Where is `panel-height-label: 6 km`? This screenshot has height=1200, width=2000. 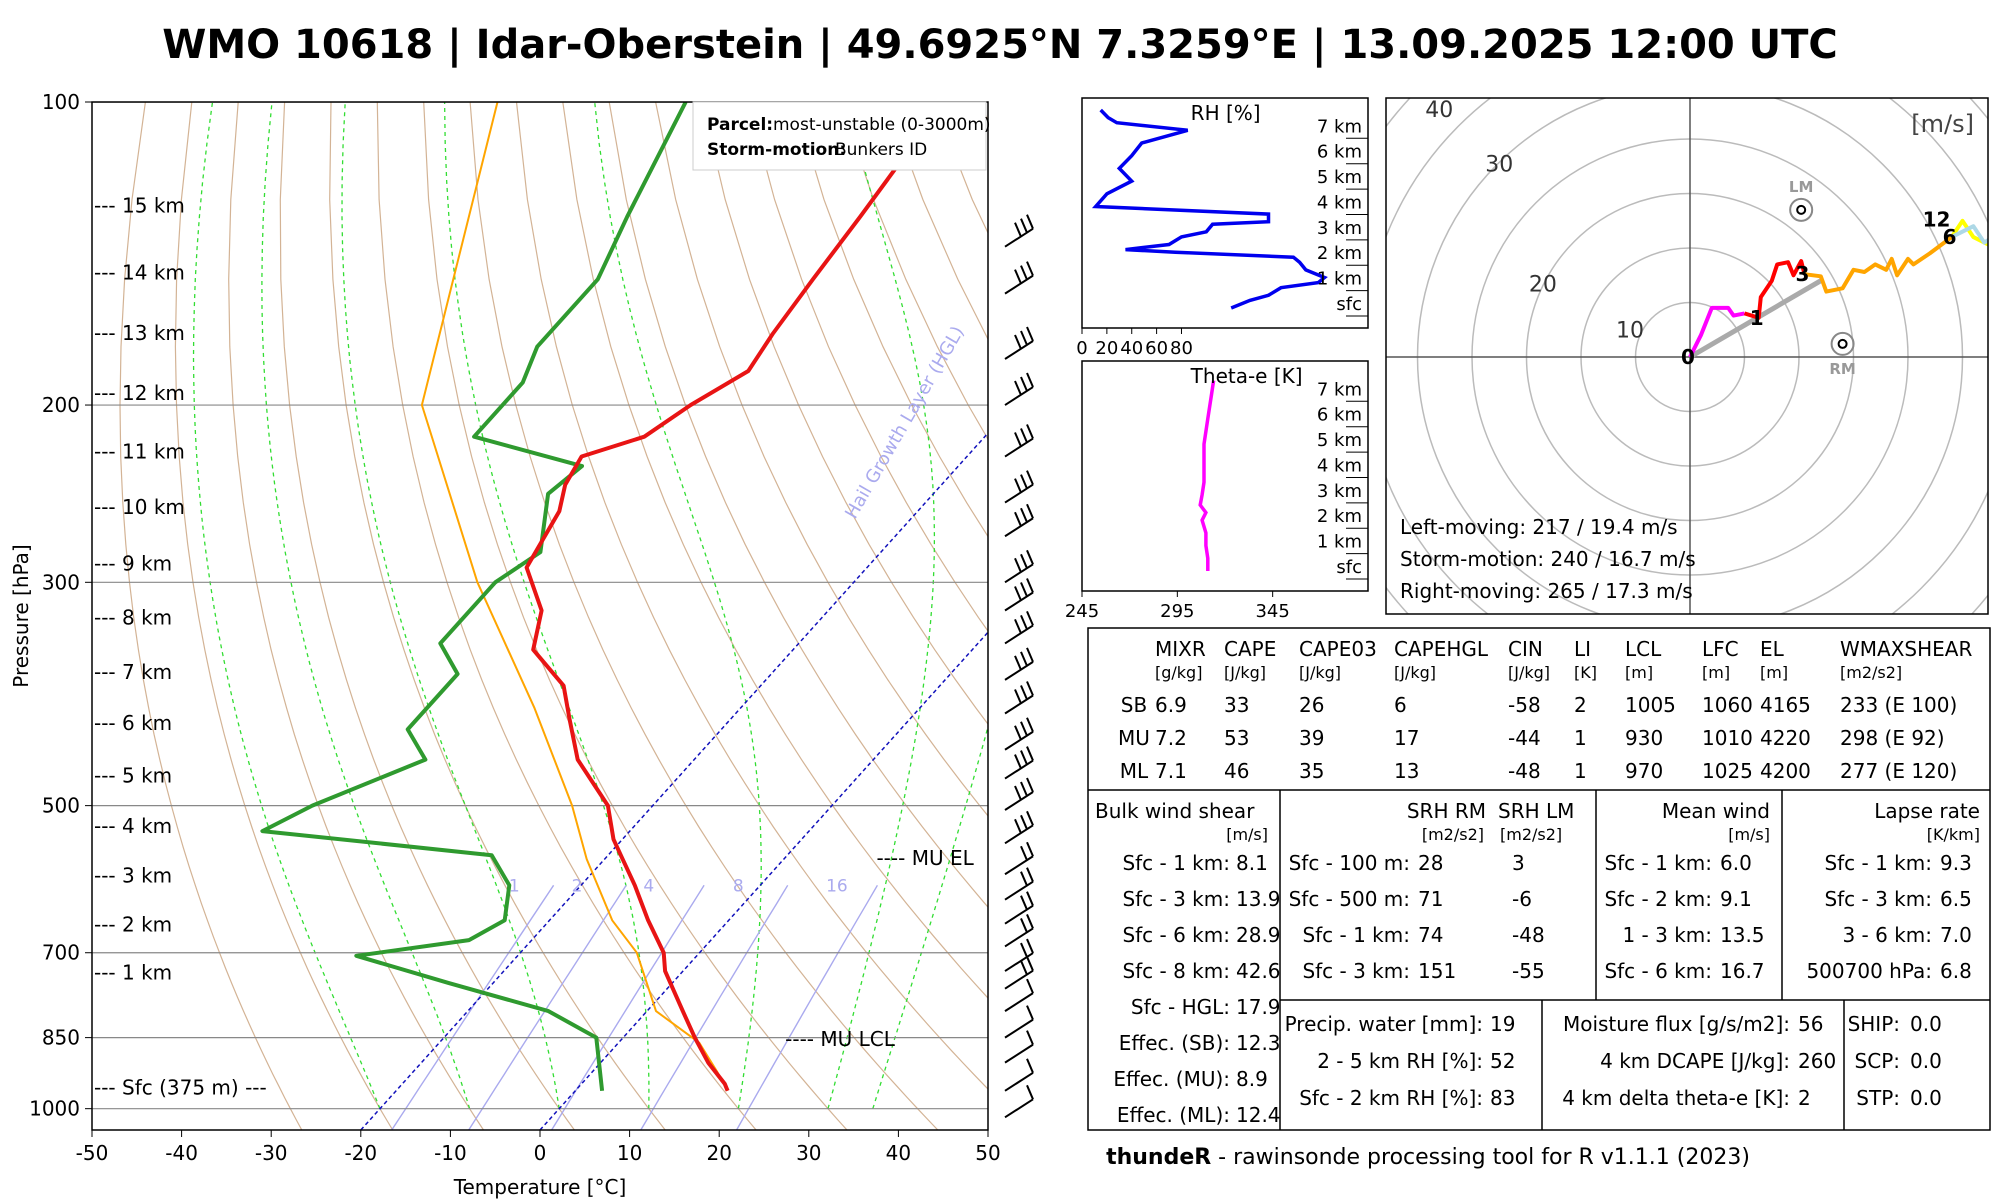 panel-height-label: 6 km is located at coordinates (1339, 152).